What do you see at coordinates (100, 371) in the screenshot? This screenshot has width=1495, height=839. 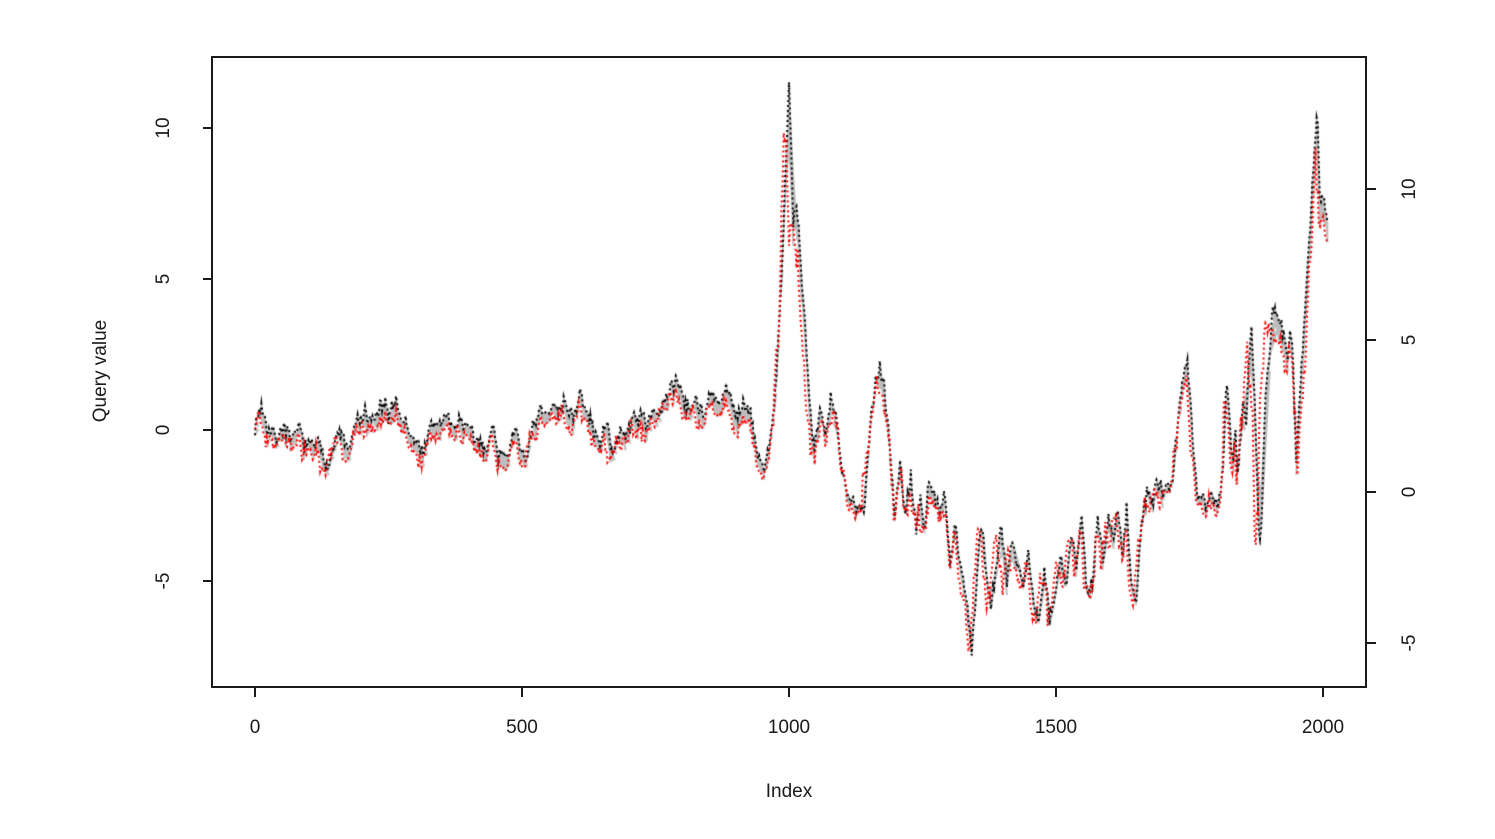 I see `y-axis-title: Query value` at bounding box center [100, 371].